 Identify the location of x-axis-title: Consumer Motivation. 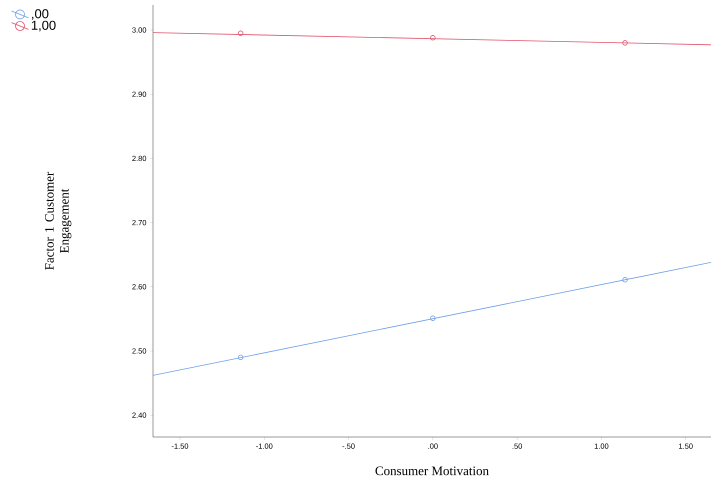
(432, 471).